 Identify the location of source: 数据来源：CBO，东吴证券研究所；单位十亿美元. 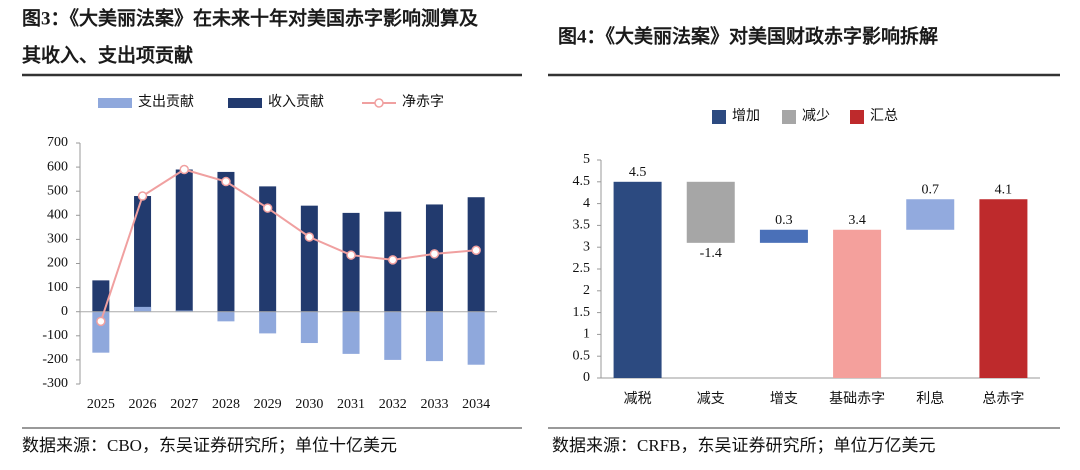
(209, 445).